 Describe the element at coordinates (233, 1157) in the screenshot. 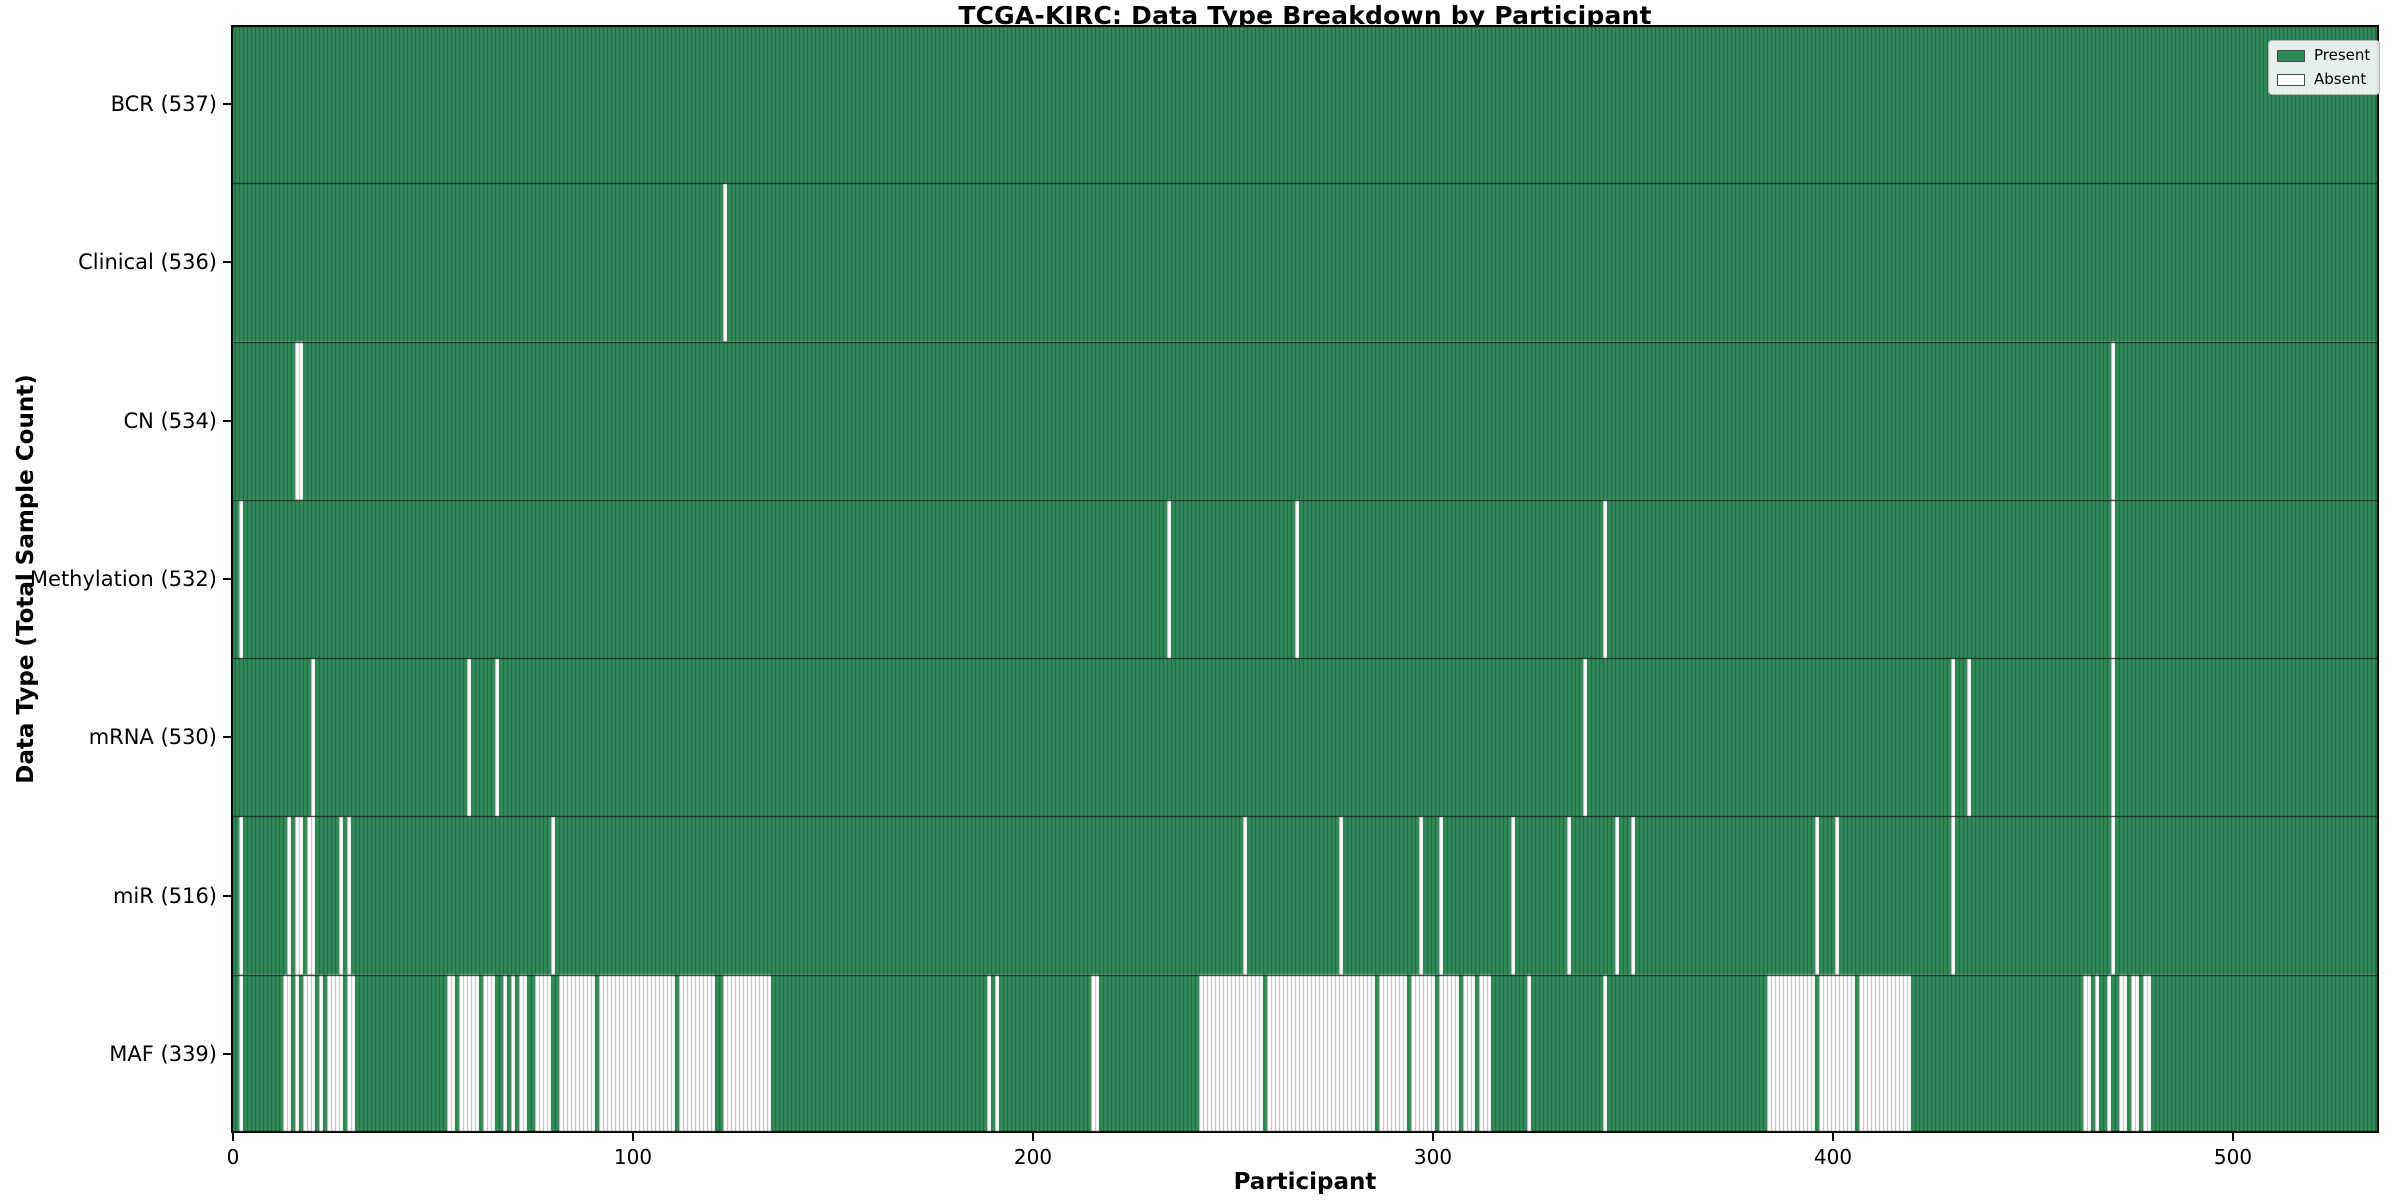

I see `x-tick-label-0: 0` at that location.